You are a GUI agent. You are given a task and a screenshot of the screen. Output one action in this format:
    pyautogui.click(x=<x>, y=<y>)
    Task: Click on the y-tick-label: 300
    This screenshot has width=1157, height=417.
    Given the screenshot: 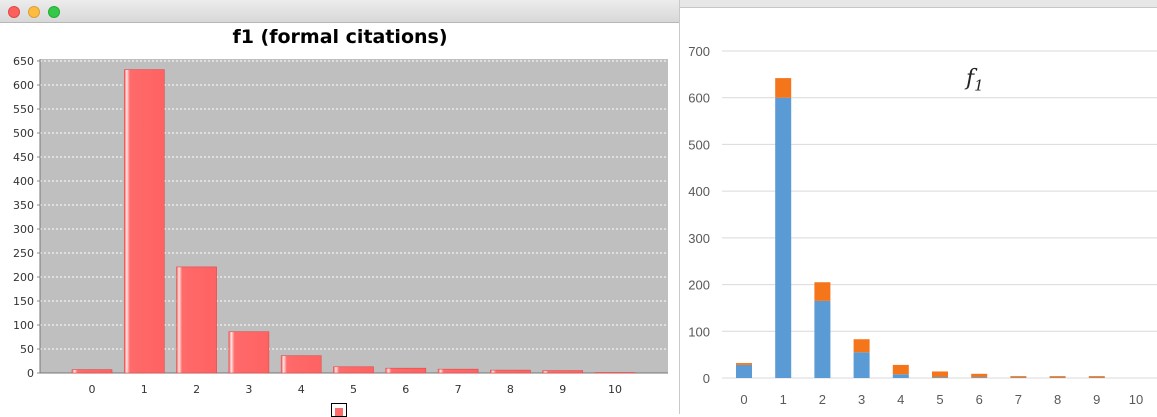 What is the action you would take?
    pyautogui.click(x=699, y=238)
    